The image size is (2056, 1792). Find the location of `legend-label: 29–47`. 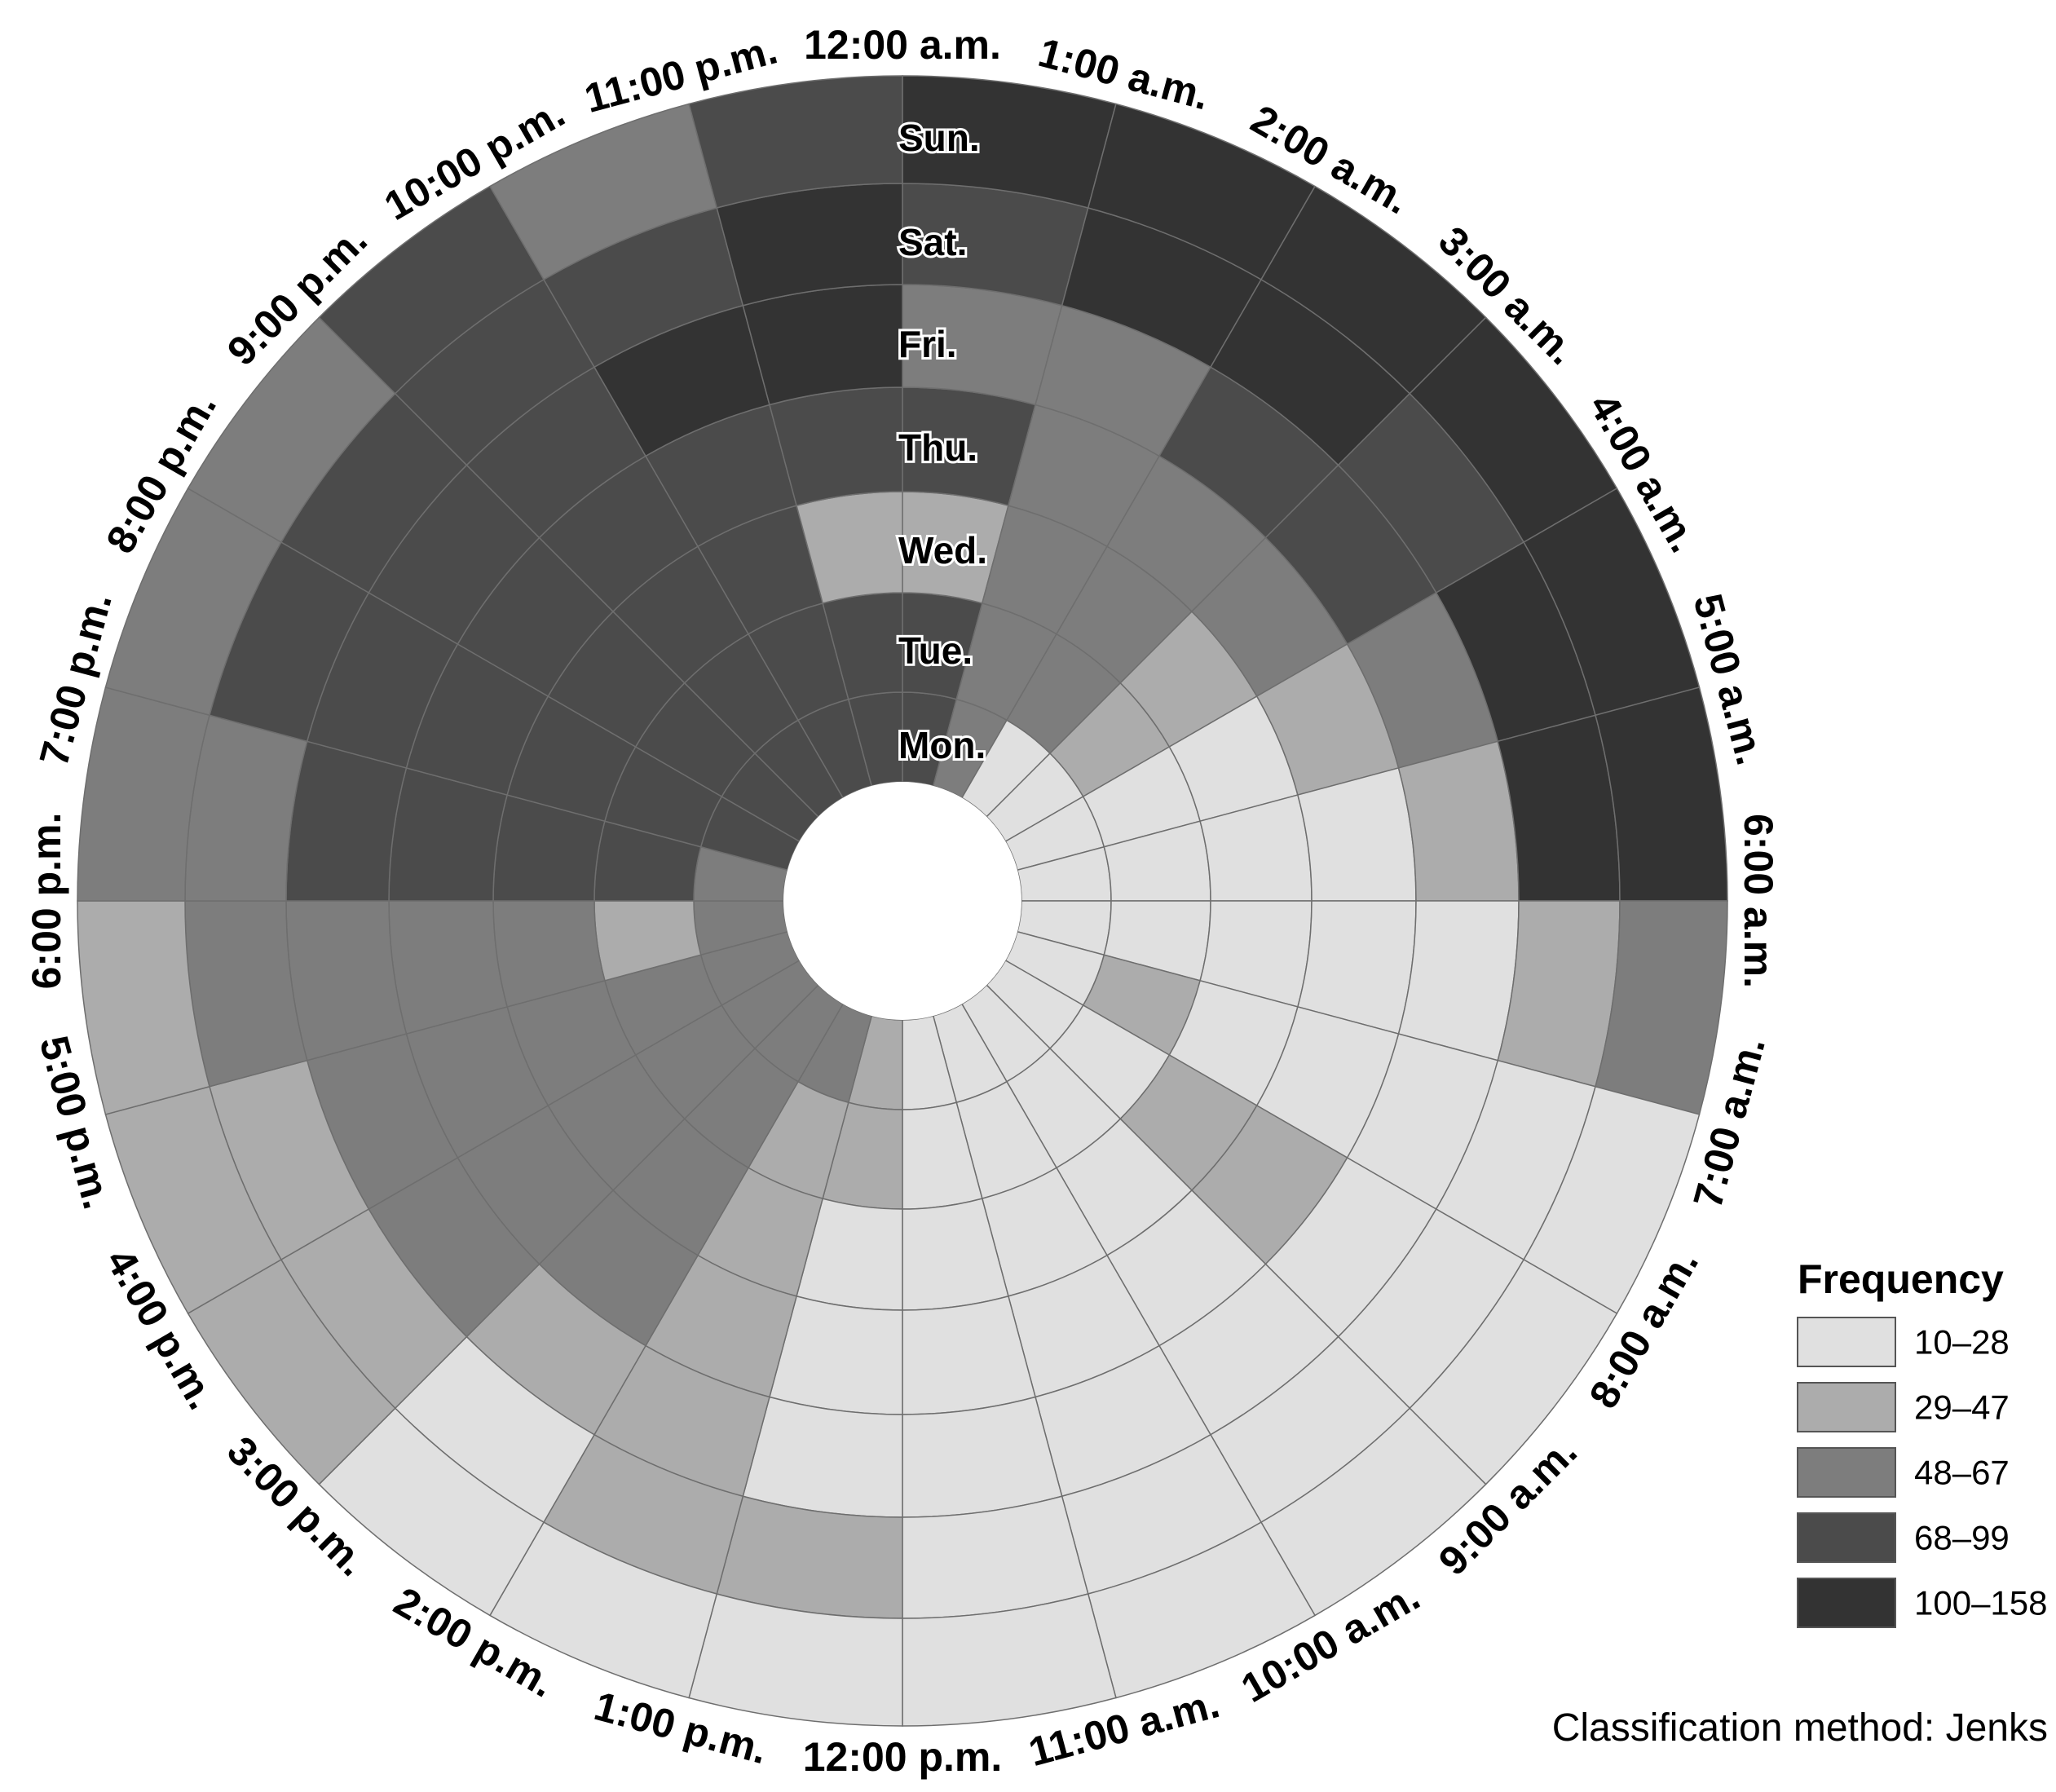

legend-label: 29–47 is located at coordinates (1962, 1407).